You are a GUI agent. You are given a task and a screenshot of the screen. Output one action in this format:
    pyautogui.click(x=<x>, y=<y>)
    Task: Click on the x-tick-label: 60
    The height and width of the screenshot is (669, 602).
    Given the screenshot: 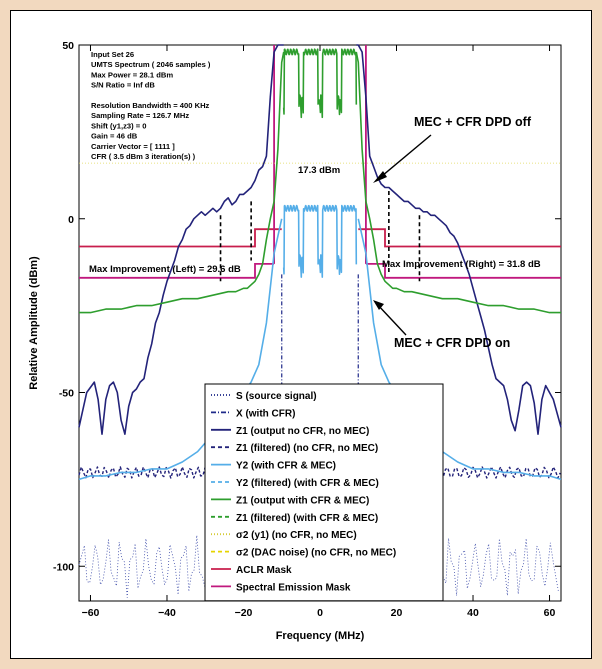 What is the action you would take?
    pyautogui.click(x=550, y=613)
    